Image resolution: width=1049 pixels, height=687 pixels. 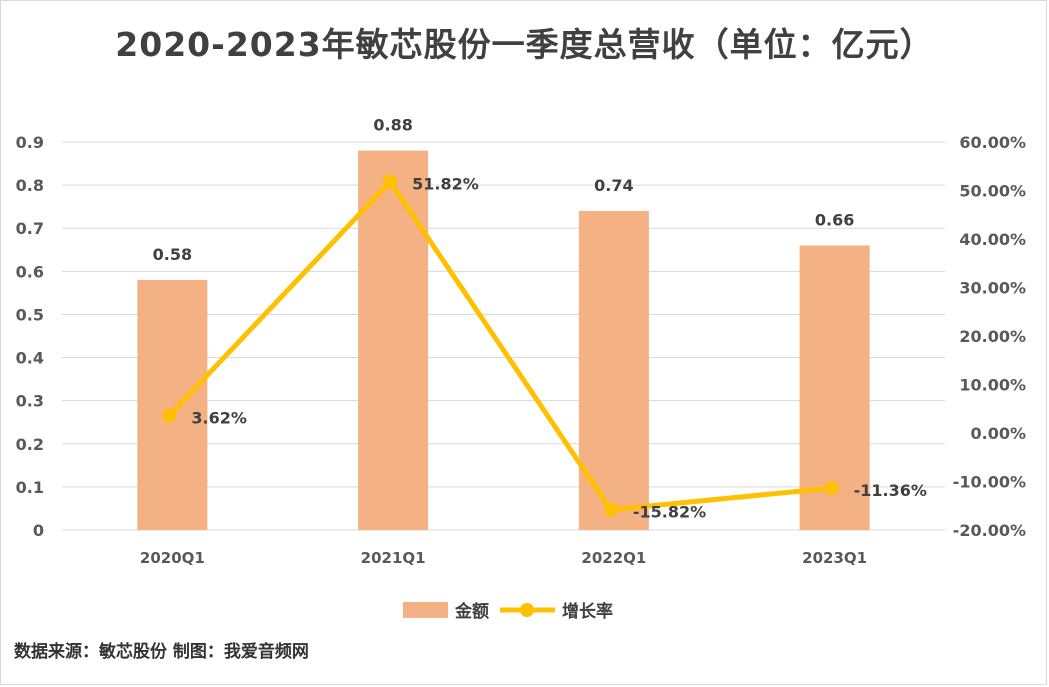 I want to click on bar-2020Q1, so click(x=172, y=404).